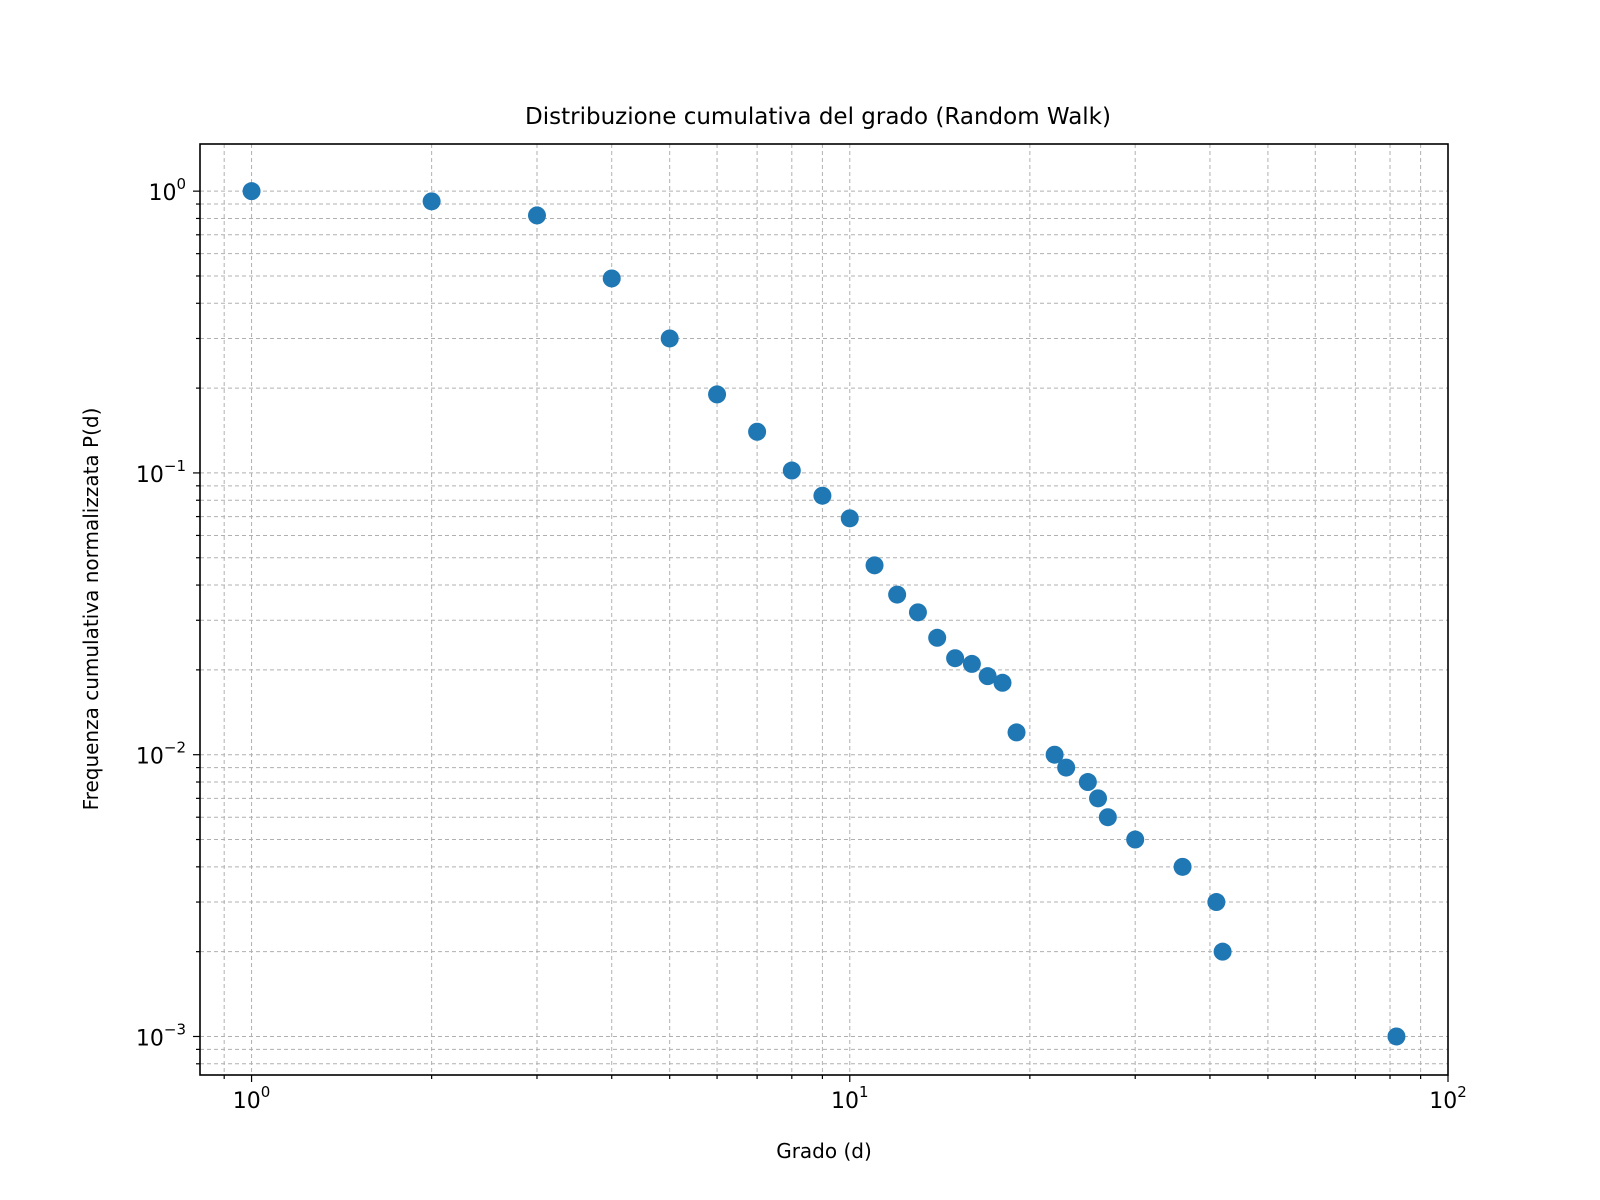 The height and width of the screenshot is (1200, 1600). Describe the element at coordinates (824, 1151) in the screenshot. I see `x-axis-label: Grado (d)` at that location.